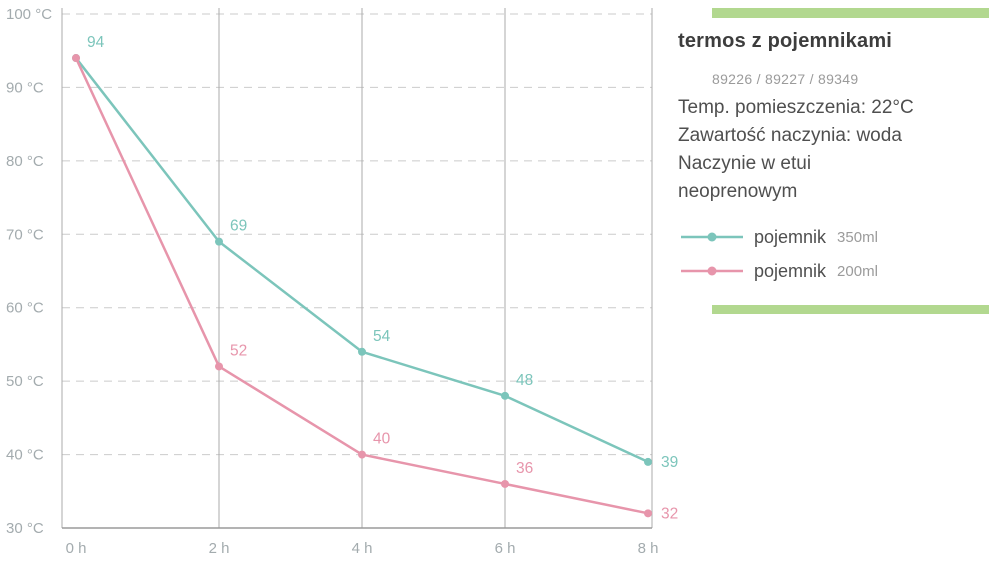 The width and height of the screenshot is (989, 570). What do you see at coordinates (796, 107) in the screenshot?
I see `description-line: Temp. pomieszczenia: 22°C` at bounding box center [796, 107].